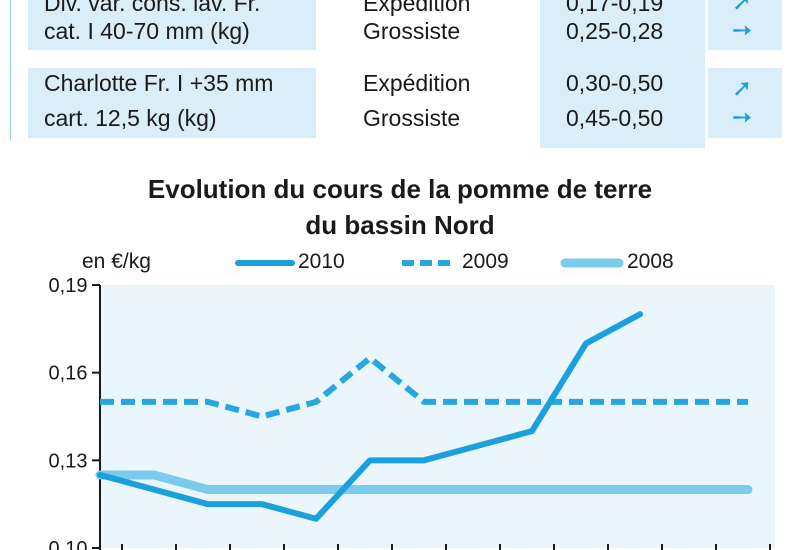  What do you see at coordinates (68, 374) in the screenshot?
I see `y-tick-label: 0,16` at bounding box center [68, 374].